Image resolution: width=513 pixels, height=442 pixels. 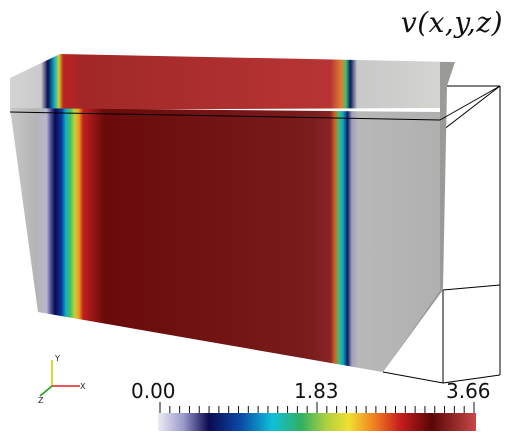 I want to click on colorbar-mid-label: 1.83, so click(x=316, y=391).